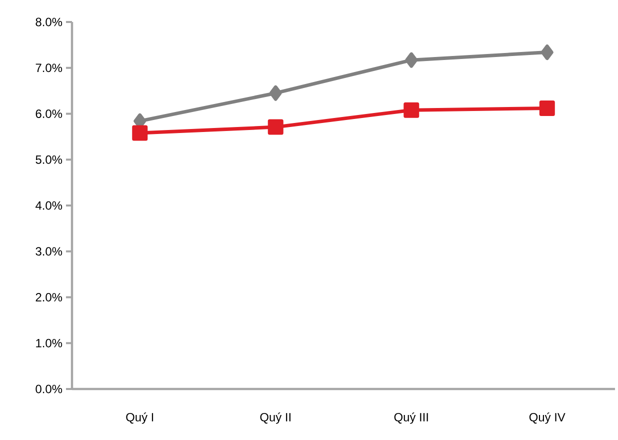 The image size is (618, 440). I want to click on y-tick-label: 7.0%, so click(49, 68).